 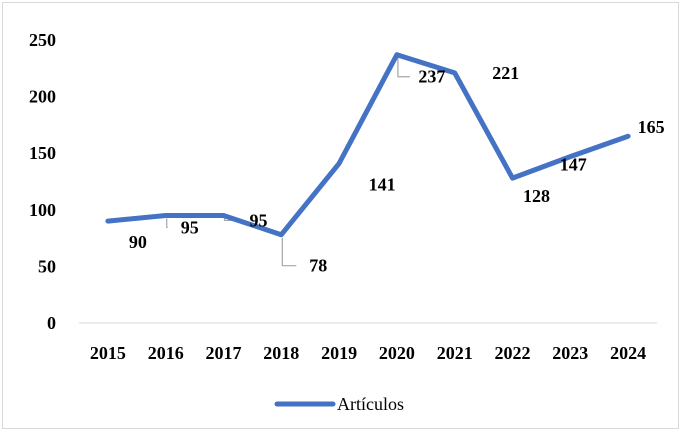 I want to click on data-label: 147, so click(x=573, y=165).